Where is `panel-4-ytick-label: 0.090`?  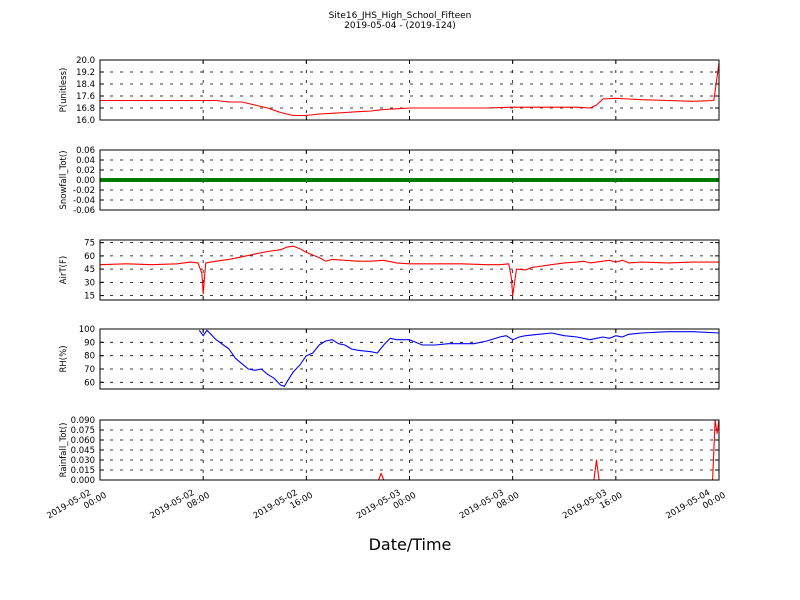 panel-4-ytick-label: 0.090 is located at coordinates (83, 421).